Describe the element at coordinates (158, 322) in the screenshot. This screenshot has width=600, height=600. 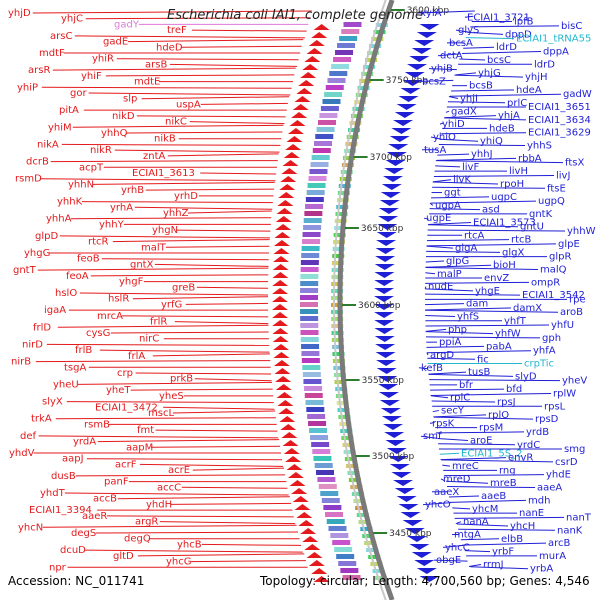
I see `gene-label: frlR` at that location.